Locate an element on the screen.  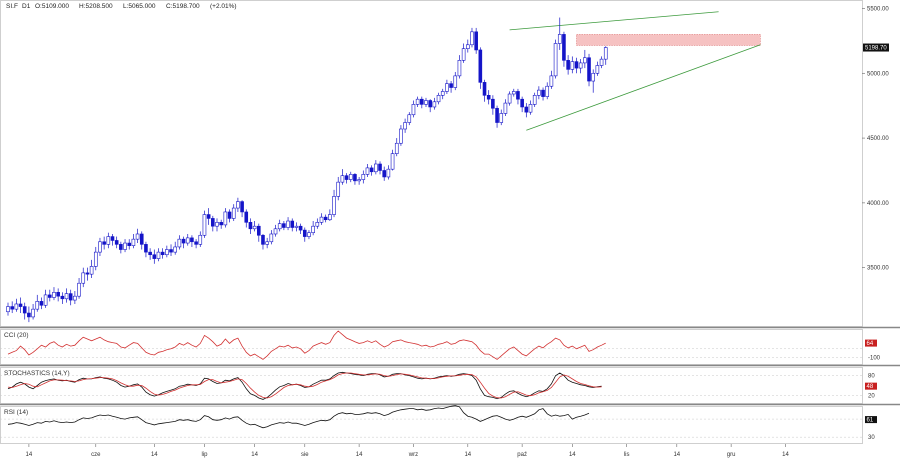
x-tick-label: cze is located at coordinates (96, 455).